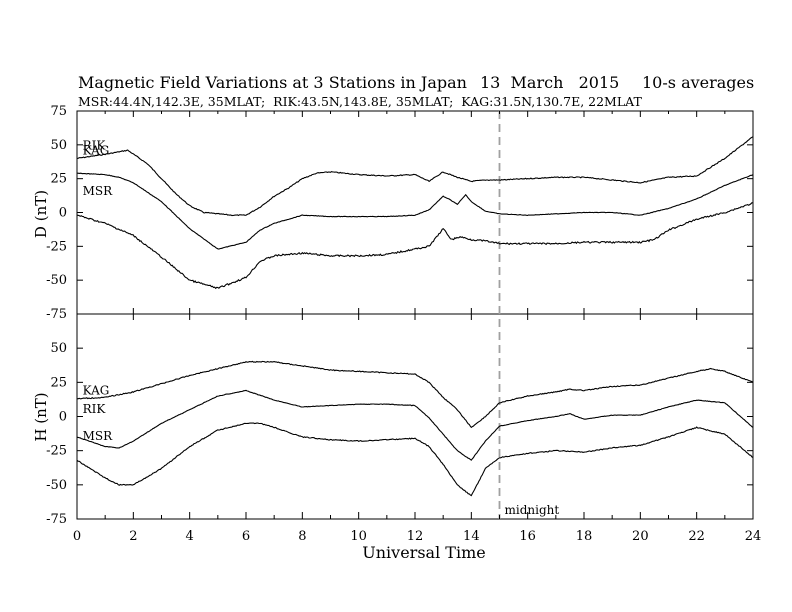 The width and height of the screenshot is (792, 612). I want to click on x-tick-label: 8, so click(302, 536).